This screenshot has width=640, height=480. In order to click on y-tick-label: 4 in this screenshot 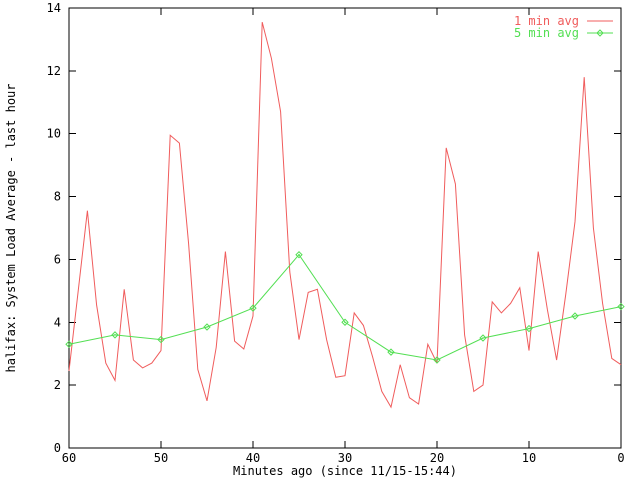, I will do `click(57, 322)`.